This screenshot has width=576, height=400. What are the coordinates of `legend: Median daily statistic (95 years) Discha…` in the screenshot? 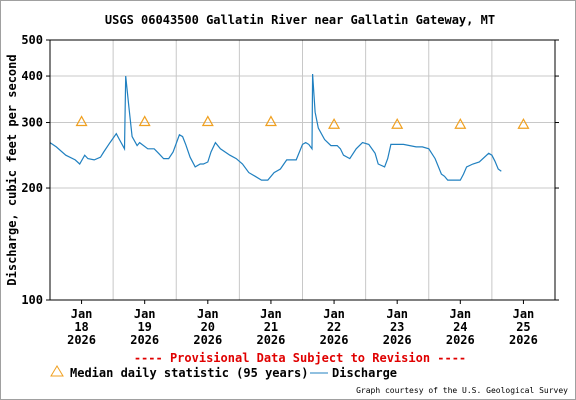 It's located at (223, 372).